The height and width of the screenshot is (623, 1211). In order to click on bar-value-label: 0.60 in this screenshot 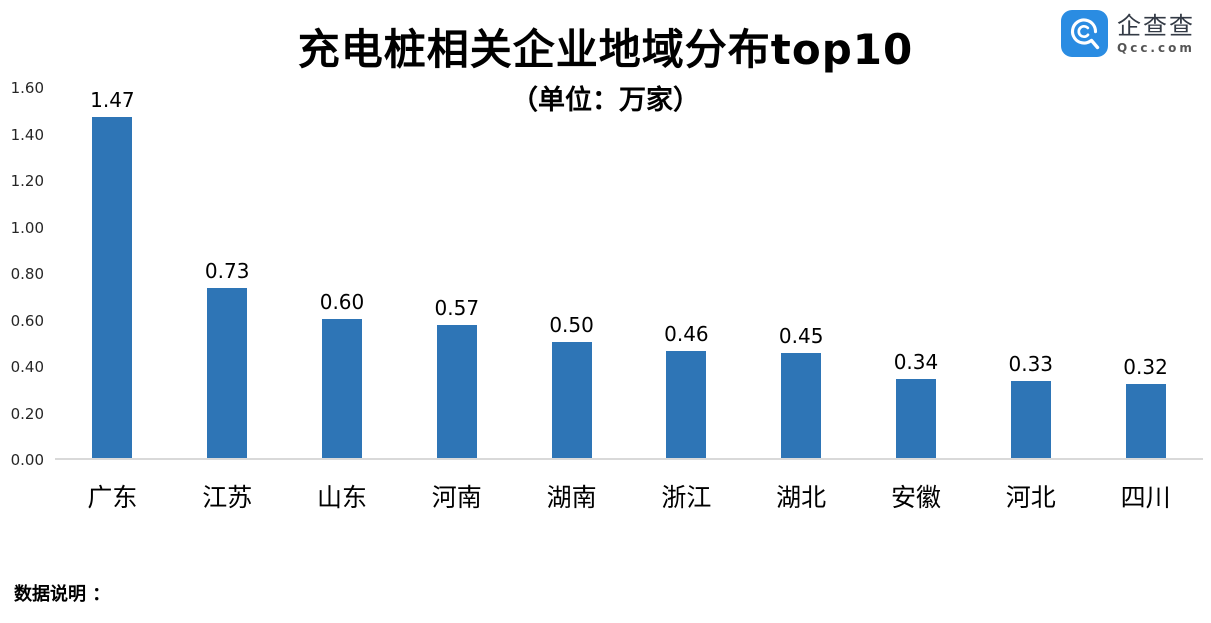, I will do `click(342, 301)`.